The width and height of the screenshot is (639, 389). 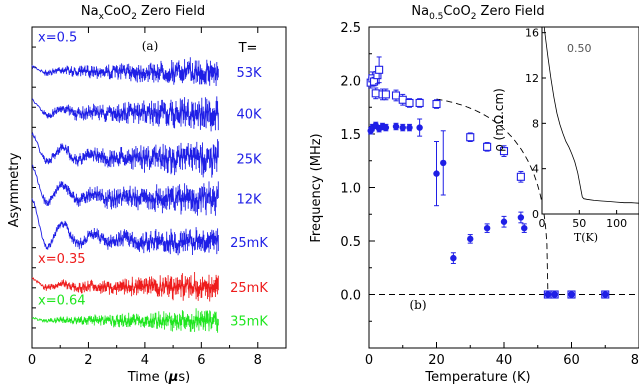 What do you see at coordinates (532, 78) in the screenshot?
I see `inset-y-tick-label: 12` at bounding box center [532, 78].